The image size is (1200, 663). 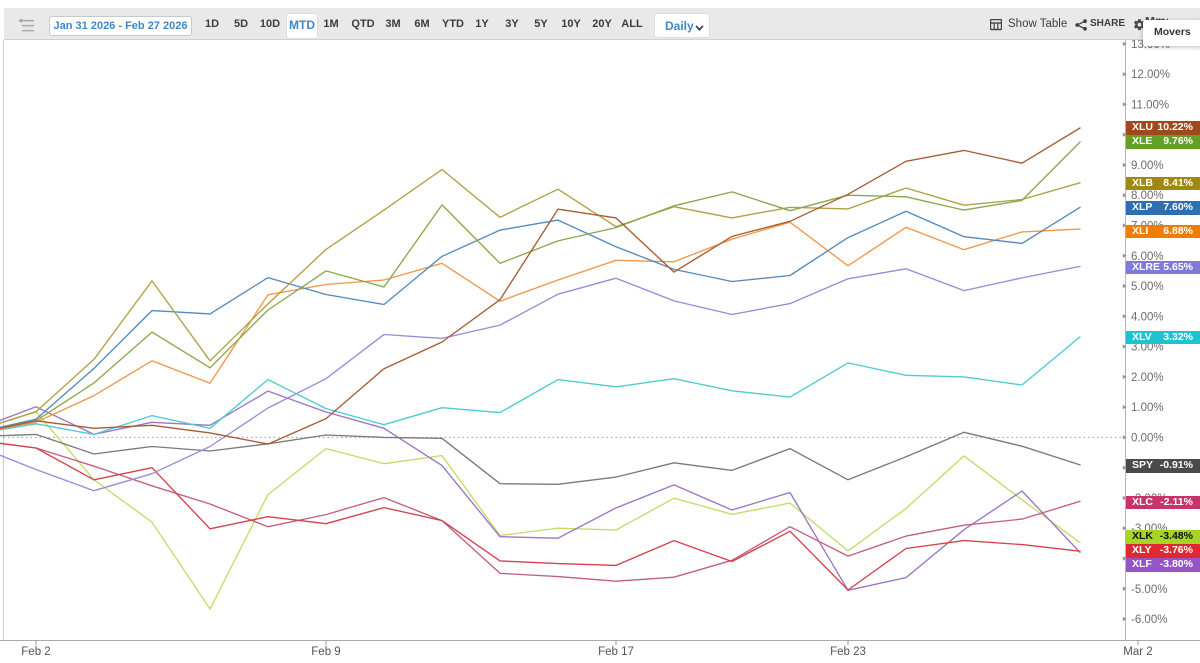 What do you see at coordinates (1150, 75) in the screenshot?
I see `svg-text: 12.00%` at bounding box center [1150, 75].